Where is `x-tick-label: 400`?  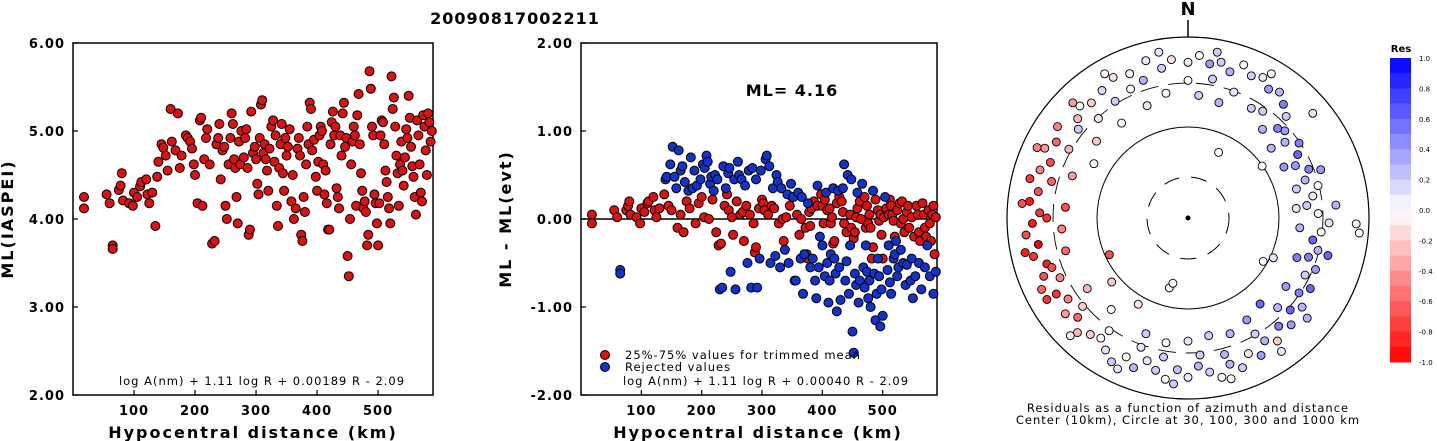 x-tick-label: 400 is located at coordinates (317, 411).